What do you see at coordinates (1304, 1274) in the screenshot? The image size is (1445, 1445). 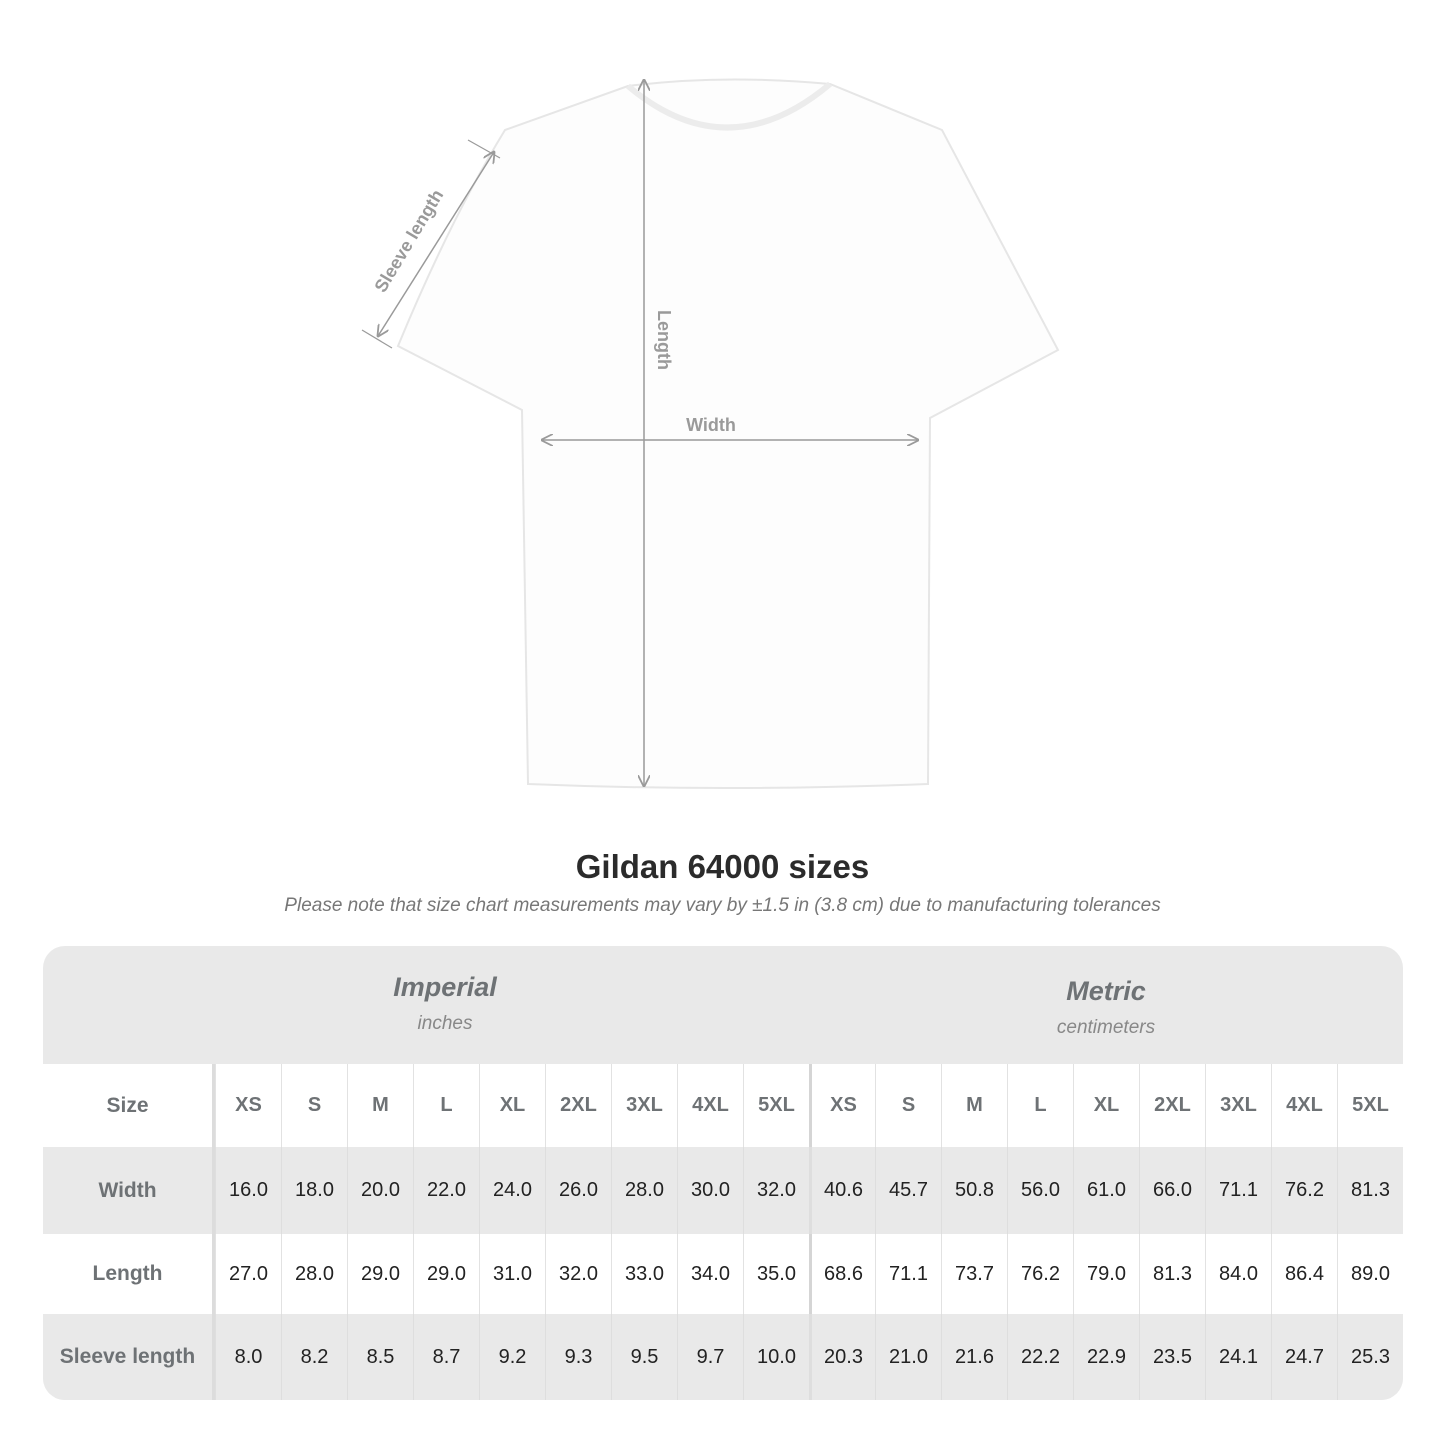 I see `cell-metric: 86.4` at bounding box center [1304, 1274].